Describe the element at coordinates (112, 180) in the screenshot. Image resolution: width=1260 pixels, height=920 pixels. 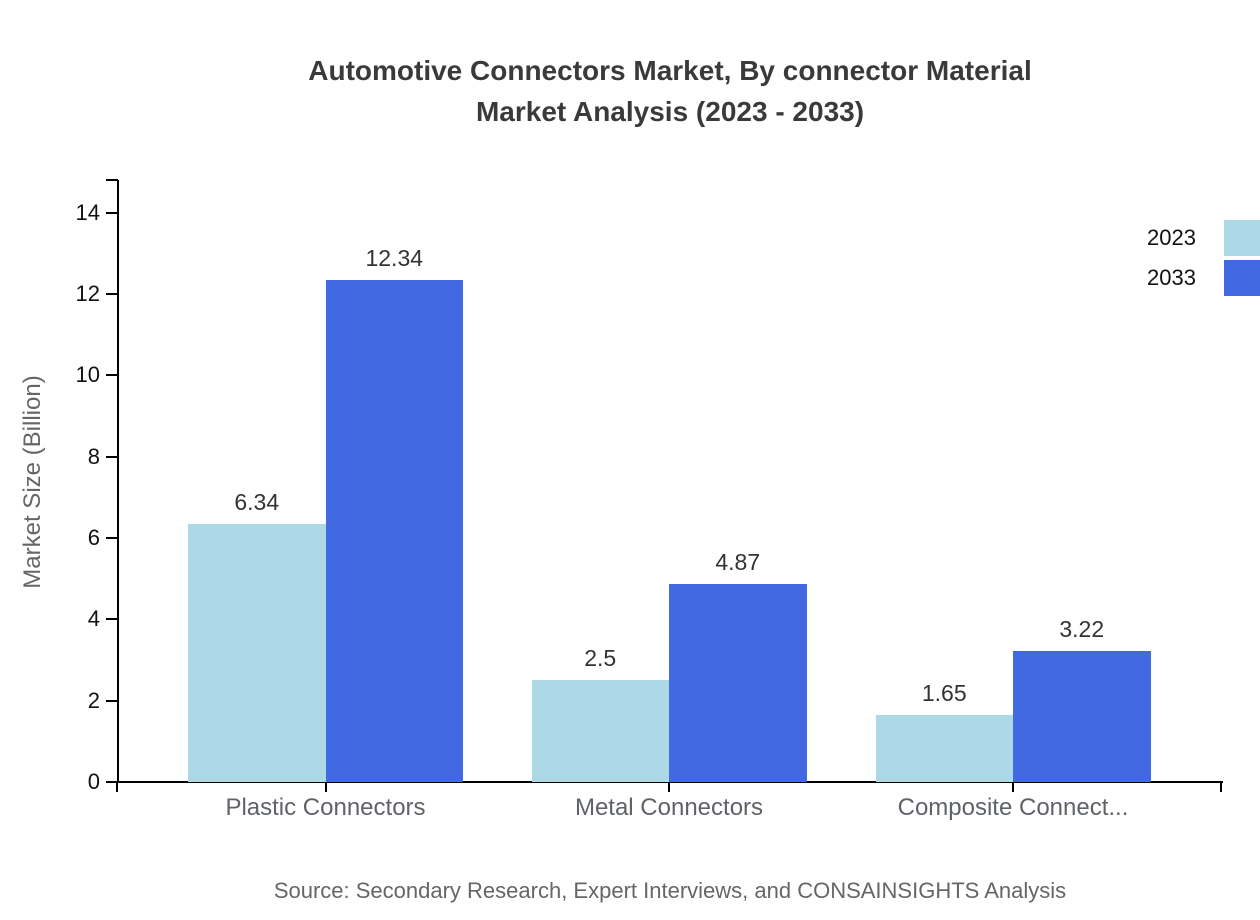
I see `y-axis-cap-tick` at that location.